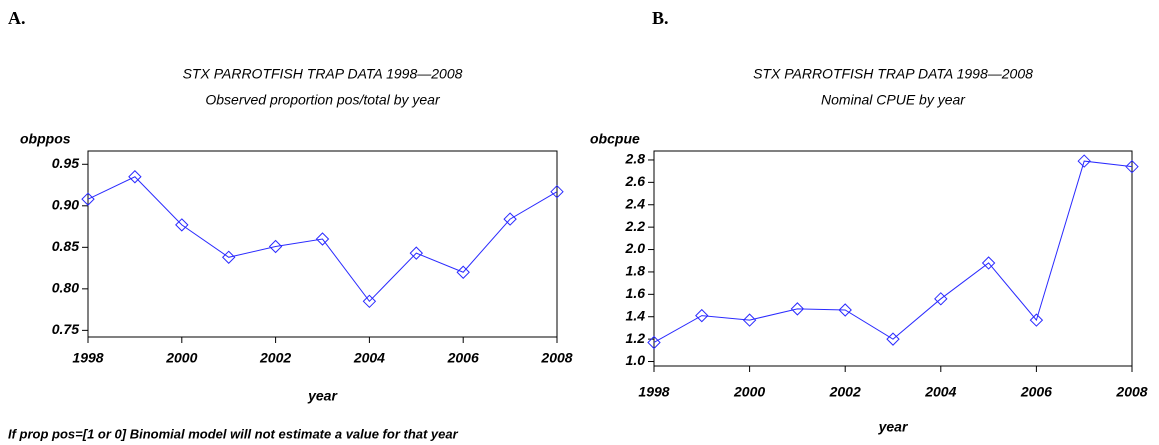 The image size is (1159, 445). What do you see at coordinates (893, 100) in the screenshot?
I see `chart-subtitle: Nominal CPUE by year` at bounding box center [893, 100].